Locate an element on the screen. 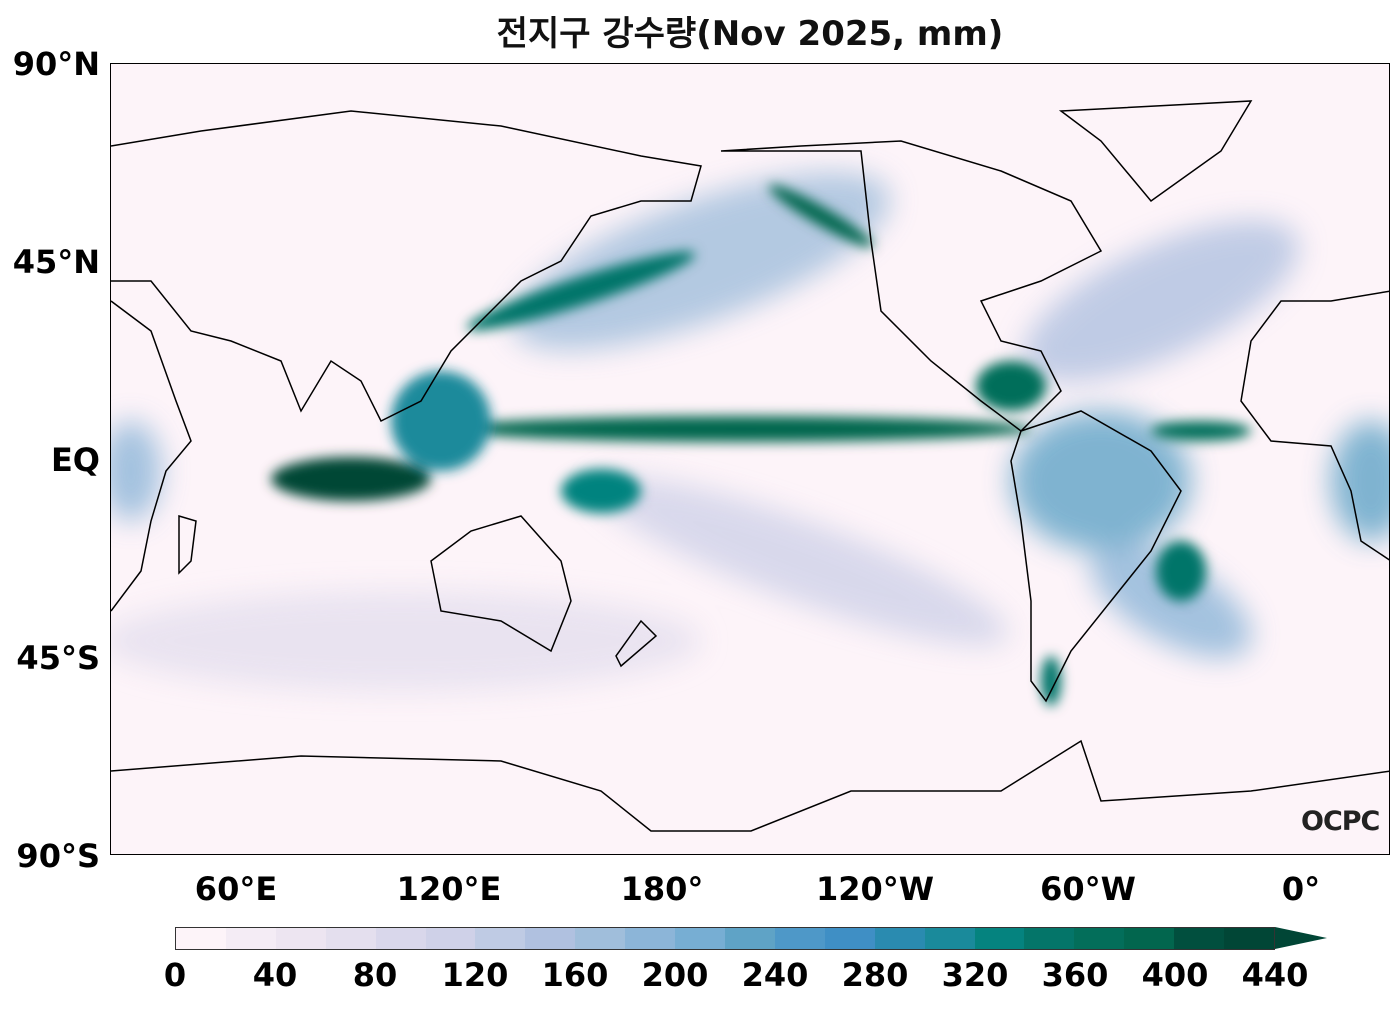 This screenshot has width=1400, height=1010. colorbar-tick-label: 360 is located at coordinates (1075, 975).